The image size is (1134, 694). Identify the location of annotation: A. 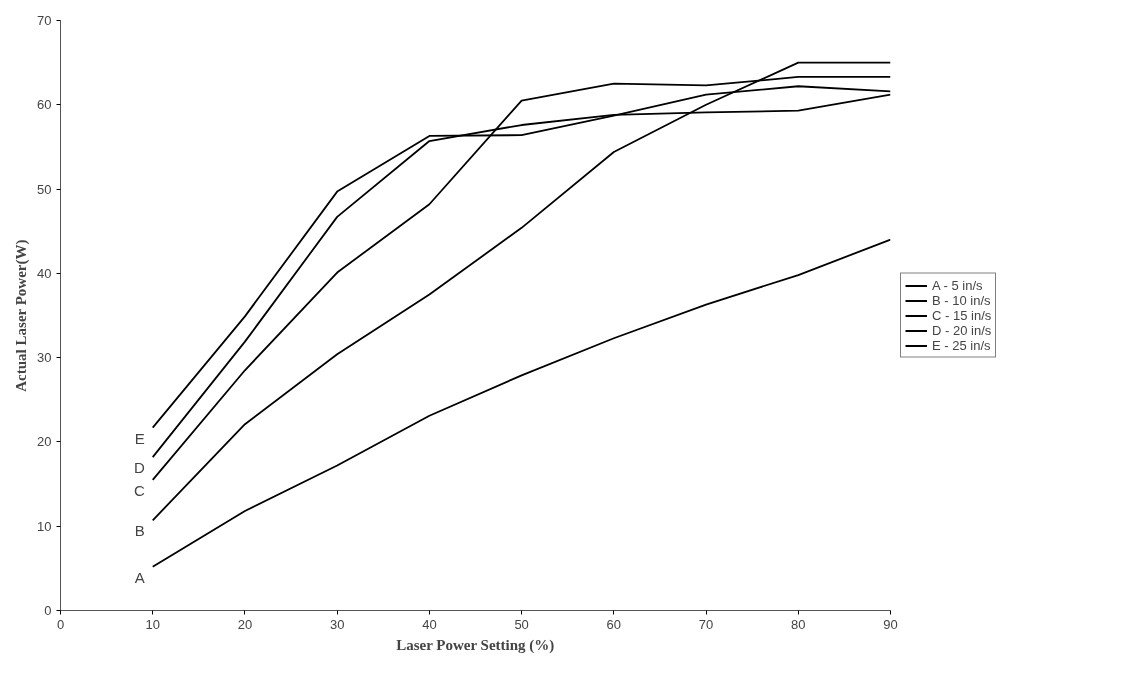
(139, 577).